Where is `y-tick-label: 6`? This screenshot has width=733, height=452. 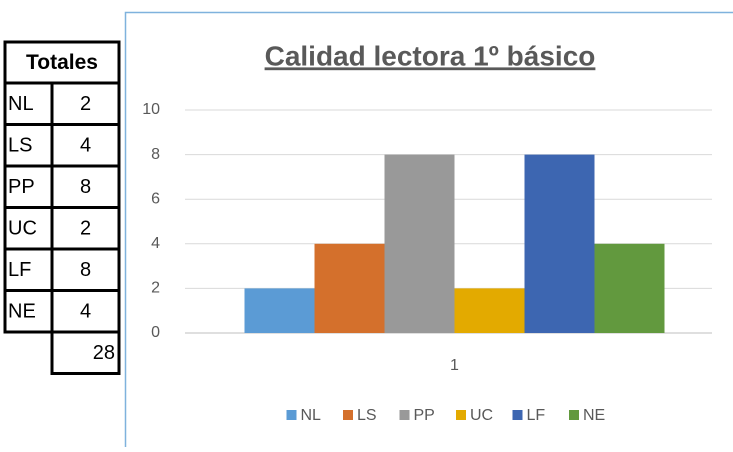 y-tick-label: 6 is located at coordinates (155, 198).